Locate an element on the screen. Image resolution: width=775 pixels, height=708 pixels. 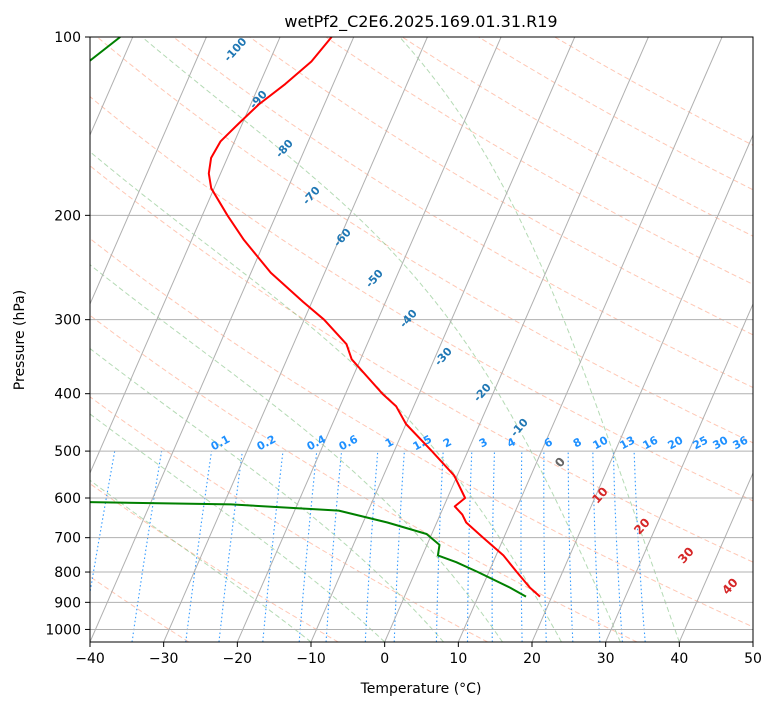
x-tick-label: 10 is located at coordinates (458, 659).